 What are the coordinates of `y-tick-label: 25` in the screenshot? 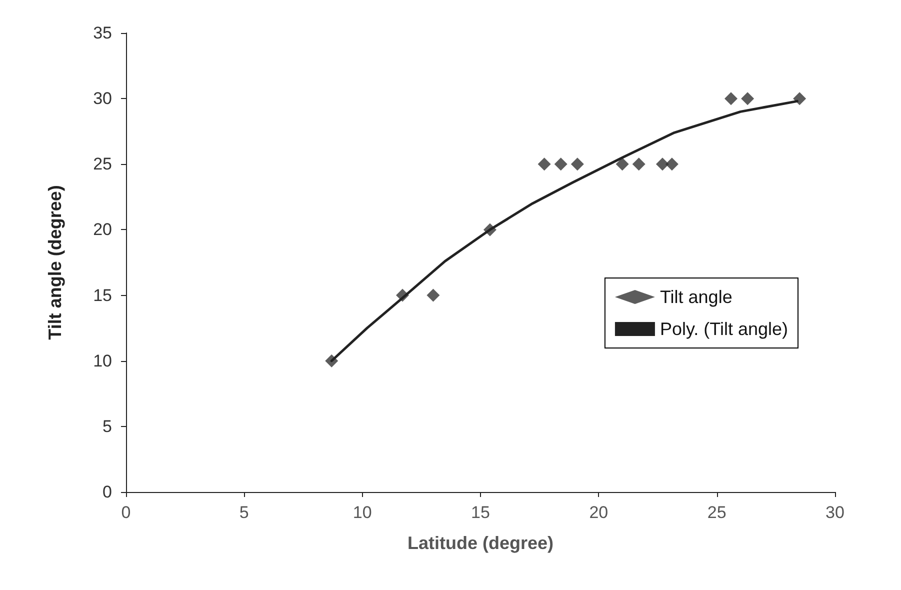 It's located at (102, 164).